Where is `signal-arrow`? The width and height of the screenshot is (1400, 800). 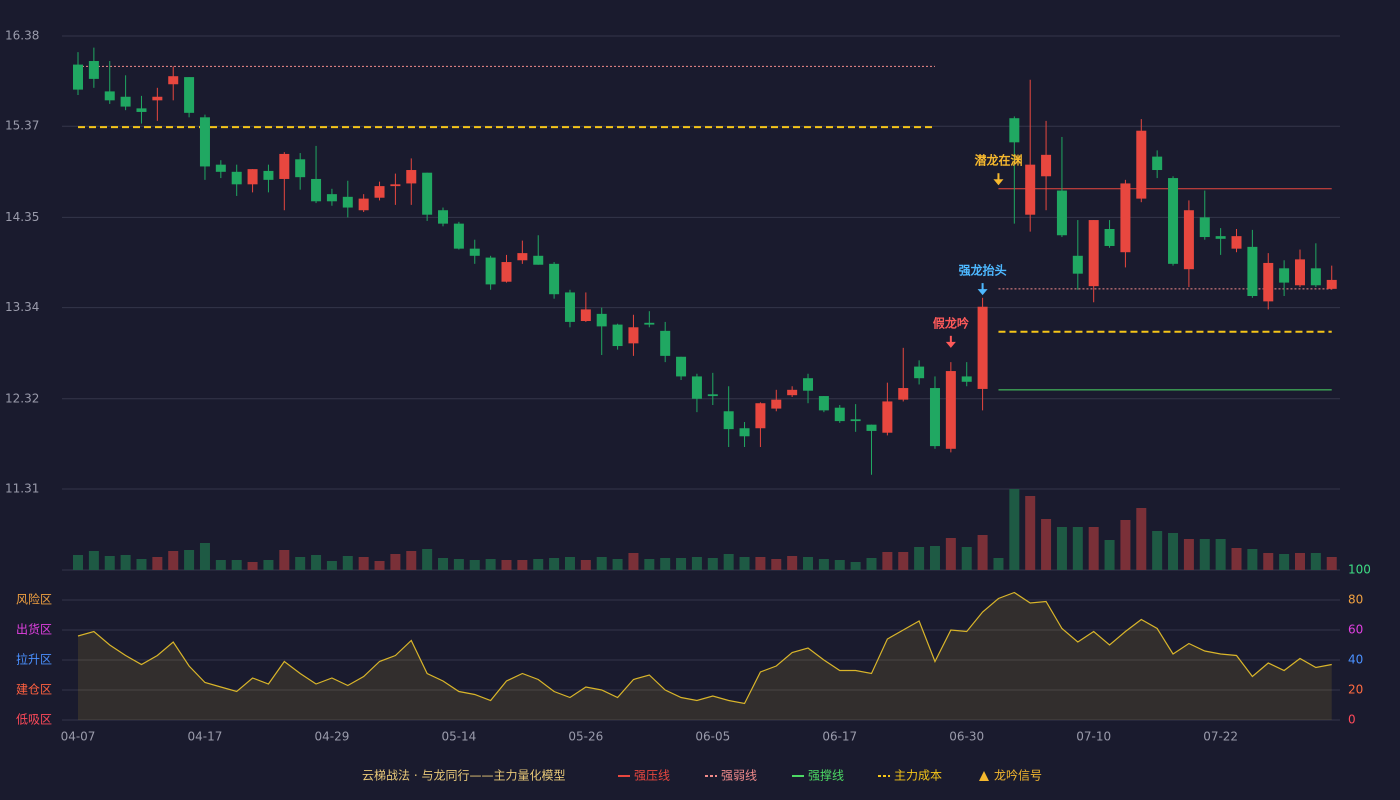 signal-arrow is located at coordinates (950, 344).